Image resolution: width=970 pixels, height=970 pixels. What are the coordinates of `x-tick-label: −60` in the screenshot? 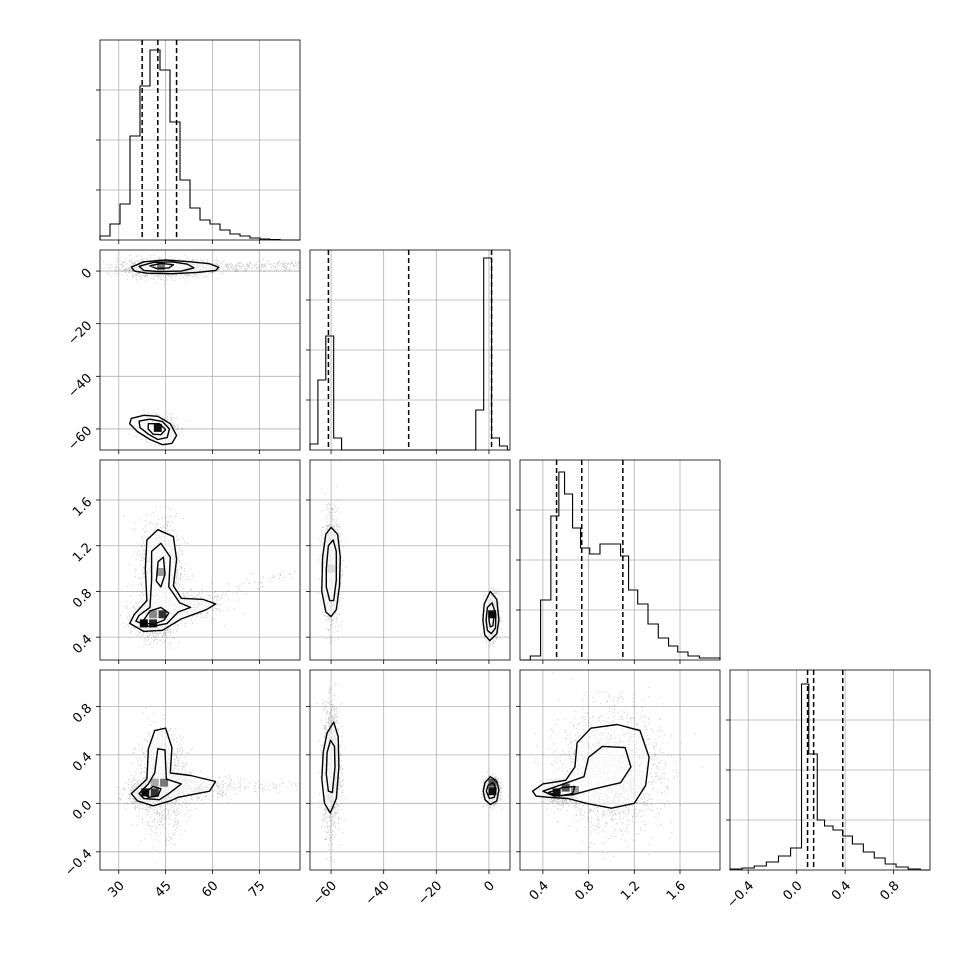 It's located at (325, 893).